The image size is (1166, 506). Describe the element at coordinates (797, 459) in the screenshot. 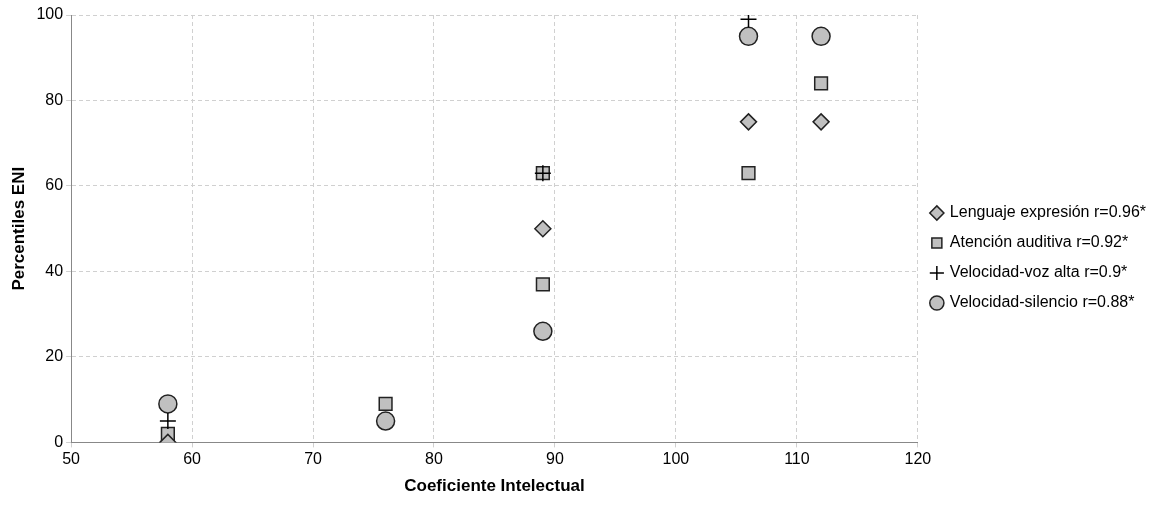

I see `x-tick-label: 110` at that location.